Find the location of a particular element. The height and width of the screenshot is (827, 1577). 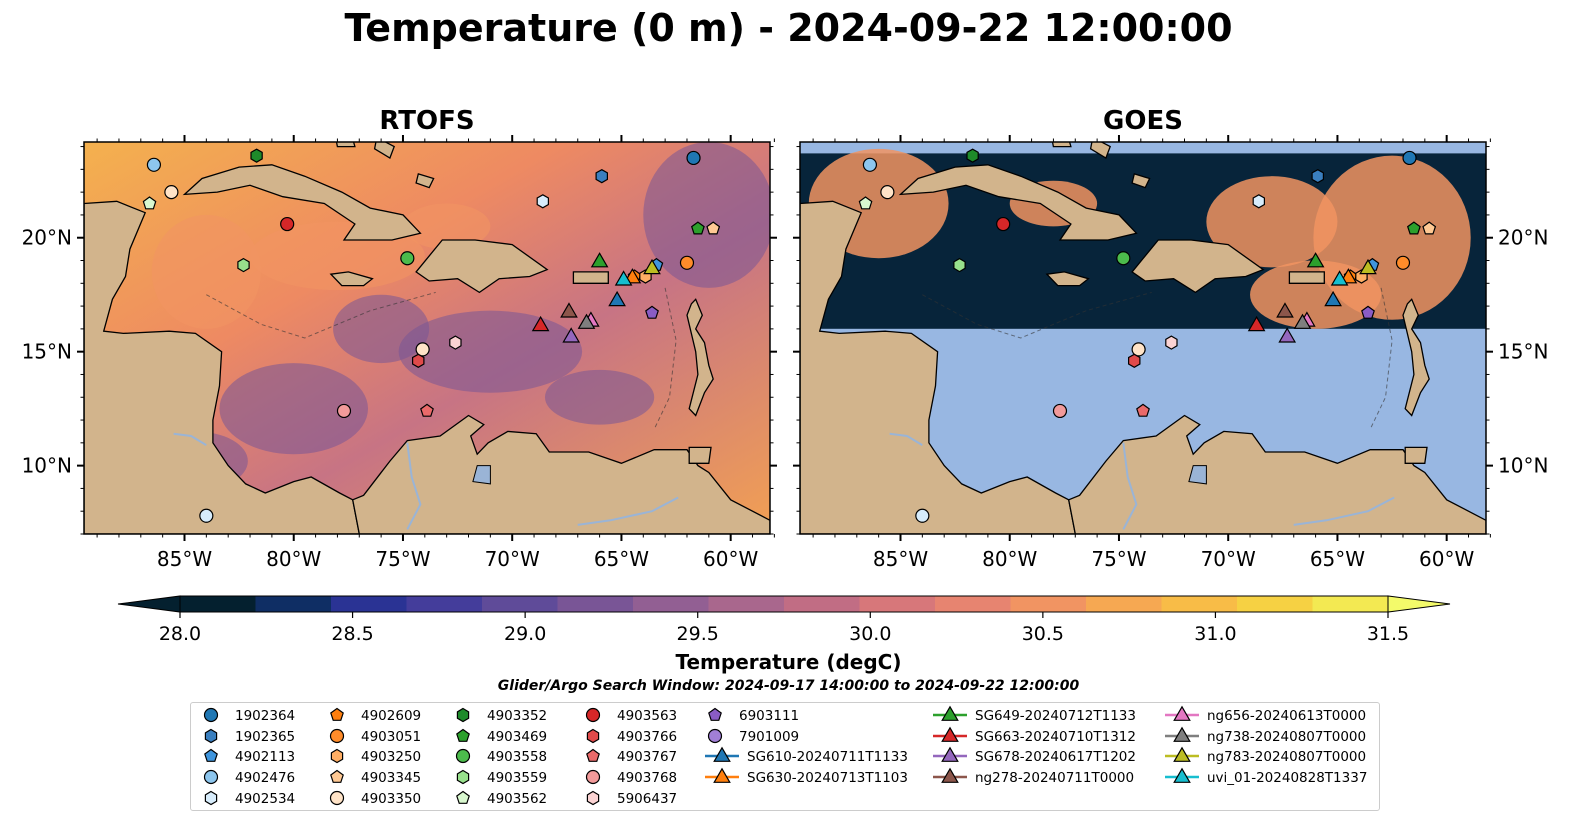

land-central-america is located at coordinates (938, 367).